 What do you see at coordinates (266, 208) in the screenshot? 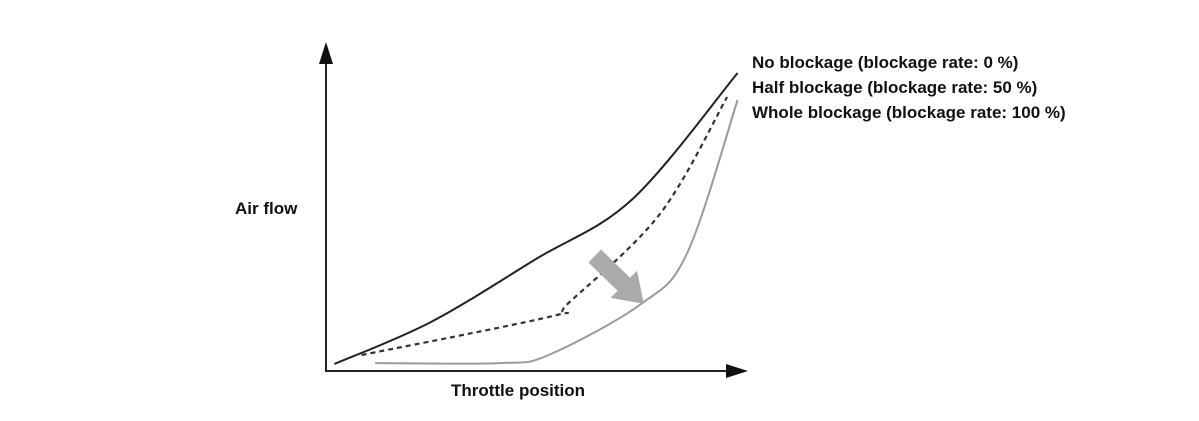
I see `y-axis-label: Air flow` at bounding box center [266, 208].